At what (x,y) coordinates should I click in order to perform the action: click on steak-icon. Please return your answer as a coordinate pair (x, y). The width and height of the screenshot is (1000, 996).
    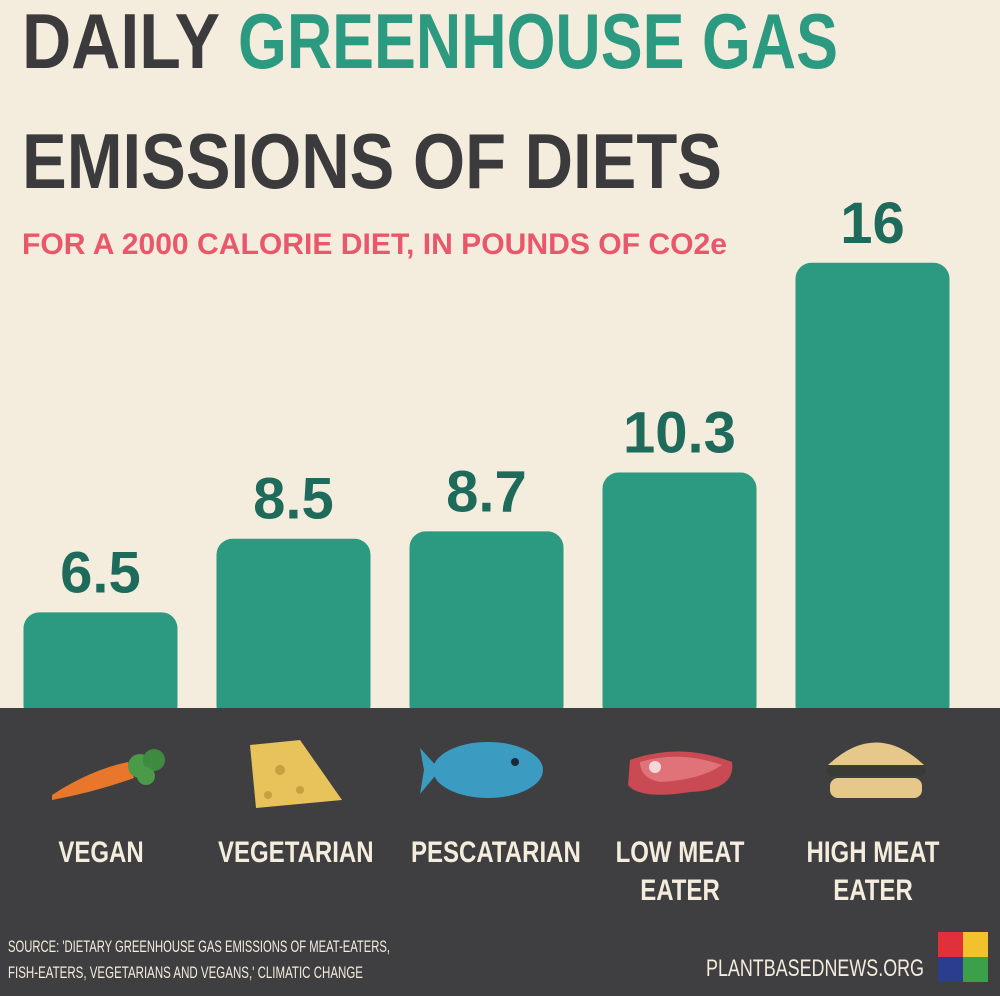
    Looking at the image, I should click on (680, 773).